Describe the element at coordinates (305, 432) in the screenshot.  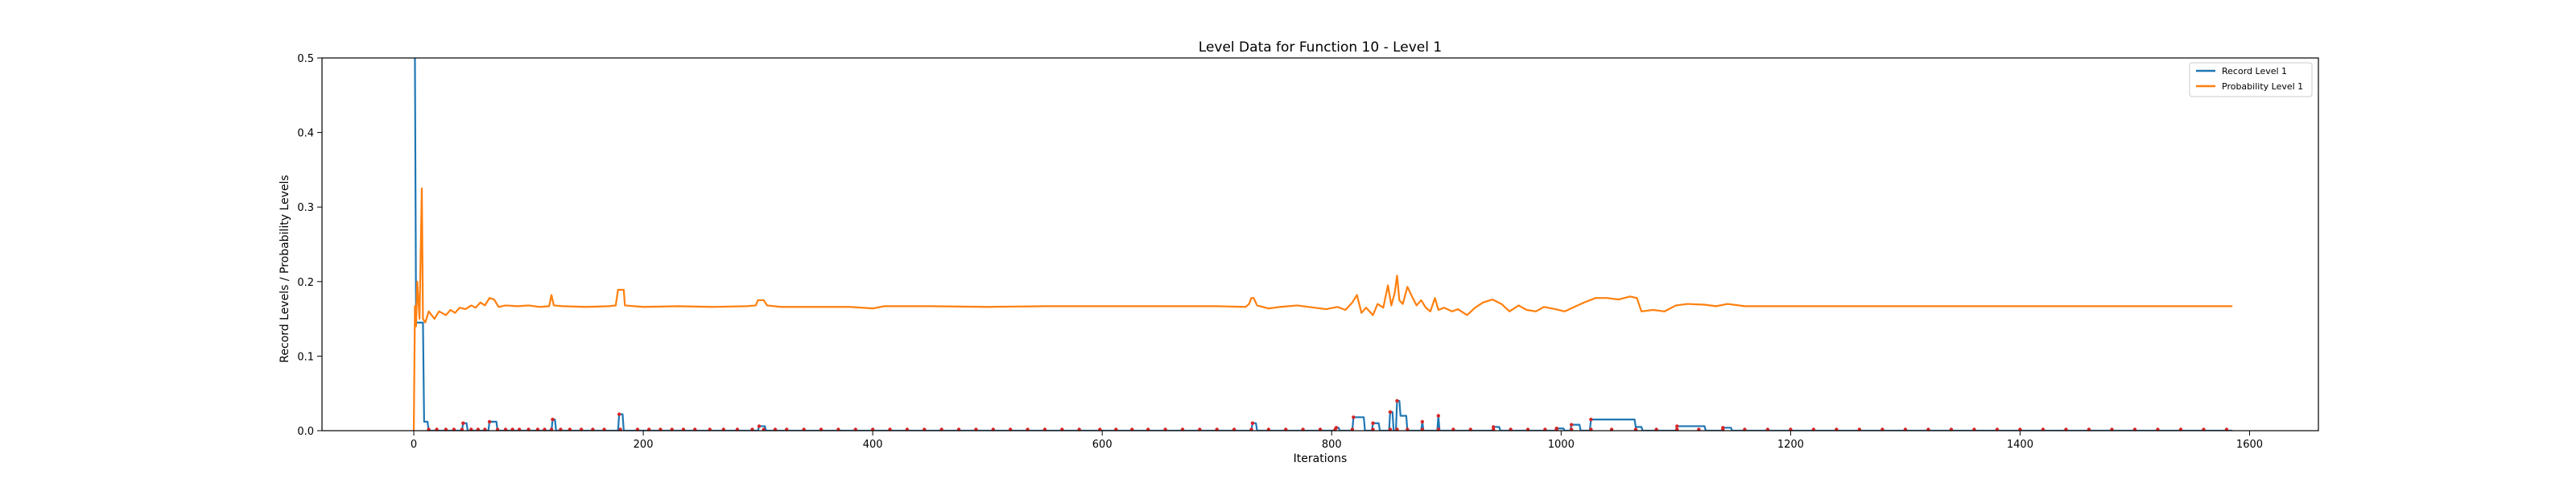
I see `y-tick-label: 0.0` at that location.